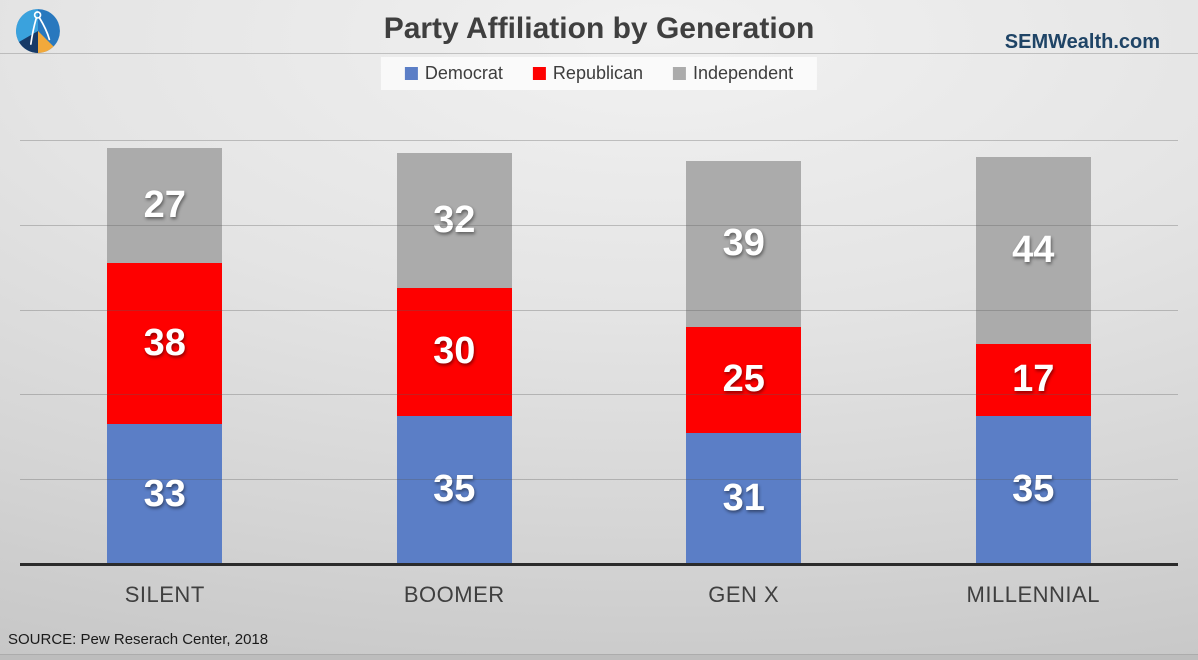 The width and height of the screenshot is (1198, 660). Describe the element at coordinates (454, 594) in the screenshot. I see `category-label: BOOMER` at that location.